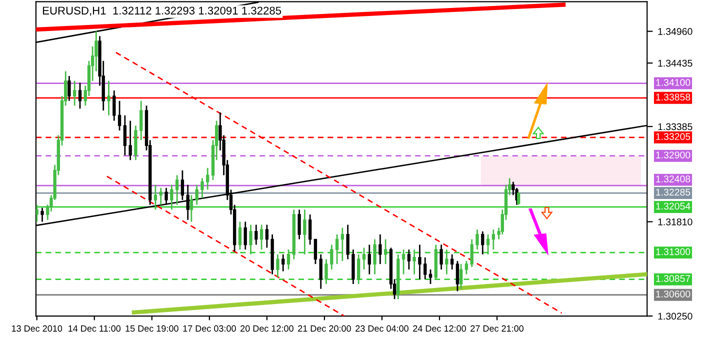  I want to click on y-tick-label: 1.34435, so click(675, 63).